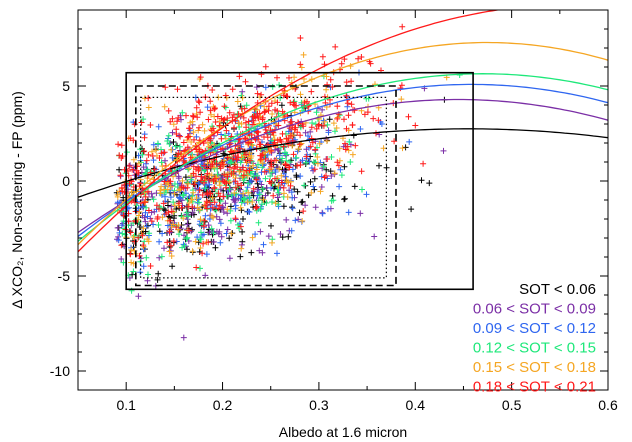 This screenshot has height=442, width=632. What do you see at coordinates (608, 405) in the screenshot?
I see `x-tick-label: 0.6` at bounding box center [608, 405].